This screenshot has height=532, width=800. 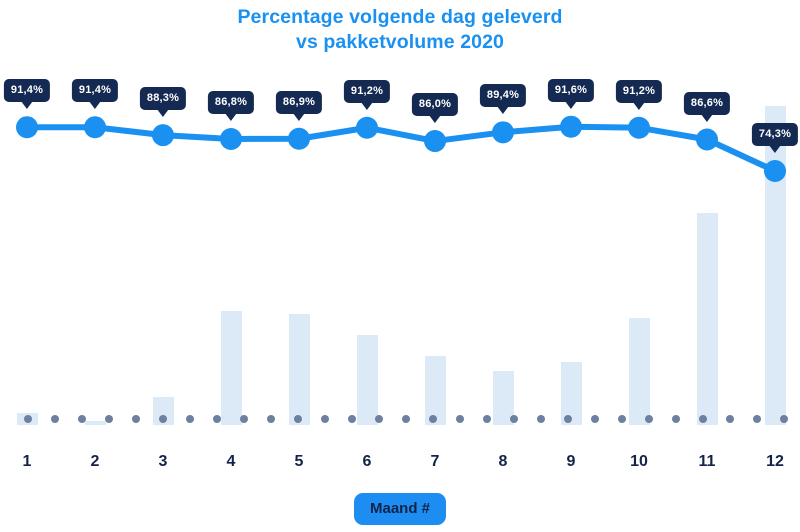 I want to click on x-tick-7: 7, so click(x=435, y=461).